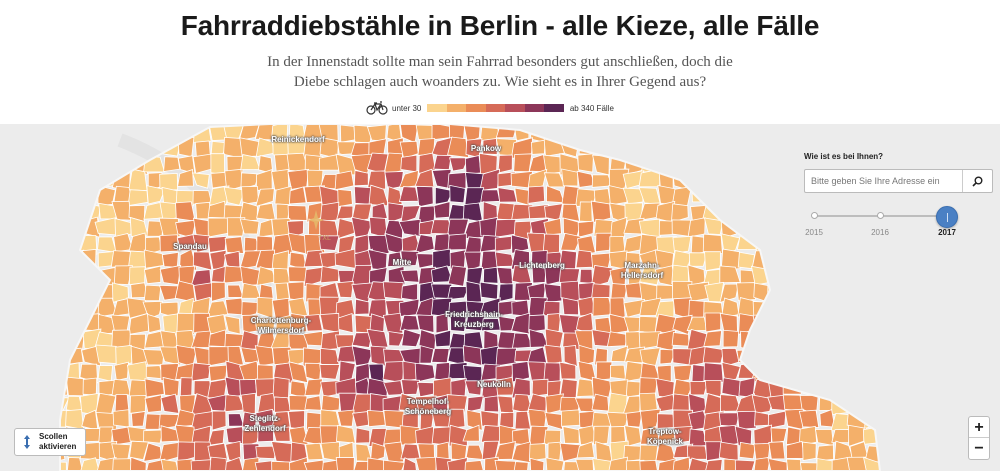  What do you see at coordinates (979, 448) in the screenshot?
I see `zoom-out-button: −` at bounding box center [979, 448].